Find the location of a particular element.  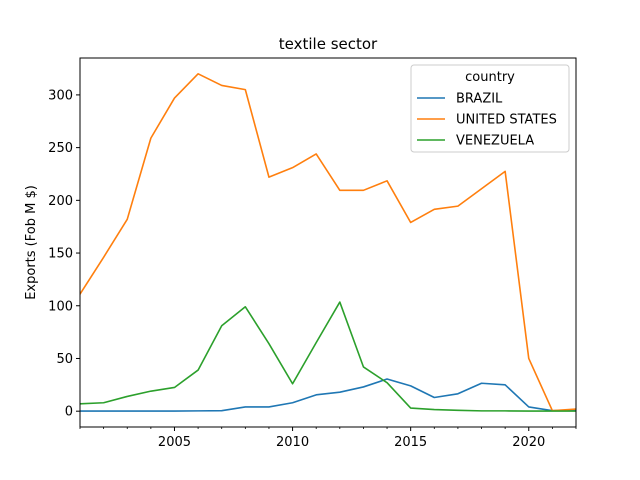

y-tick-label: 200 is located at coordinates (60, 201).